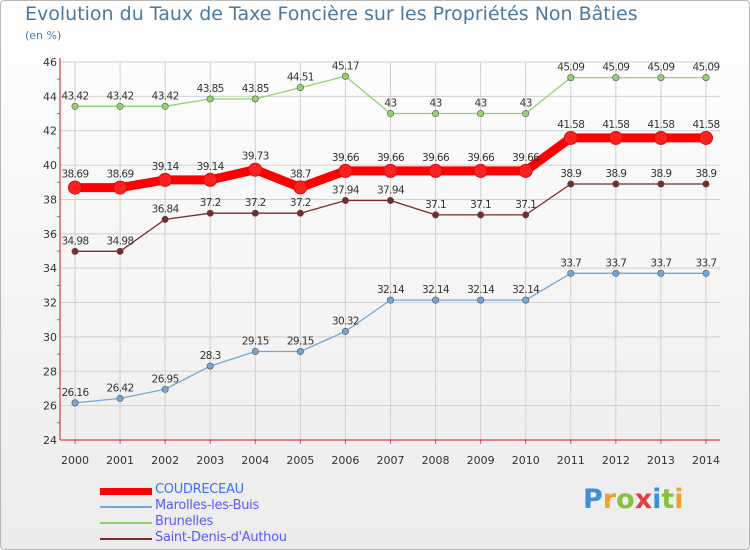  Describe the element at coordinates (526, 460) in the screenshot. I see `x-tick-label: 2010` at that location.